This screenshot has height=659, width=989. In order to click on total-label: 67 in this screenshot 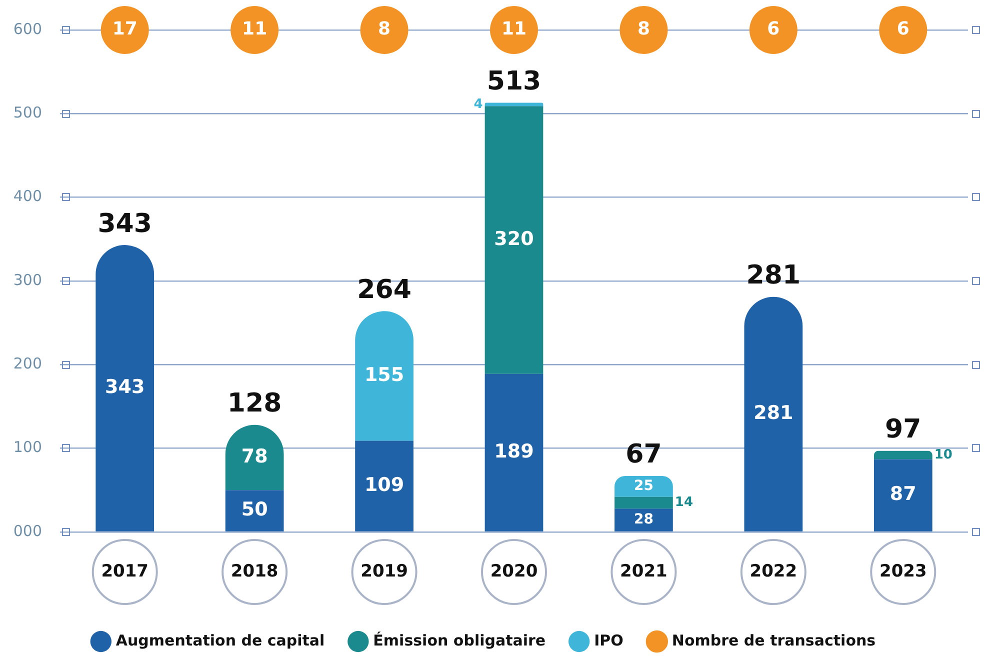, I will do `click(644, 455)`.